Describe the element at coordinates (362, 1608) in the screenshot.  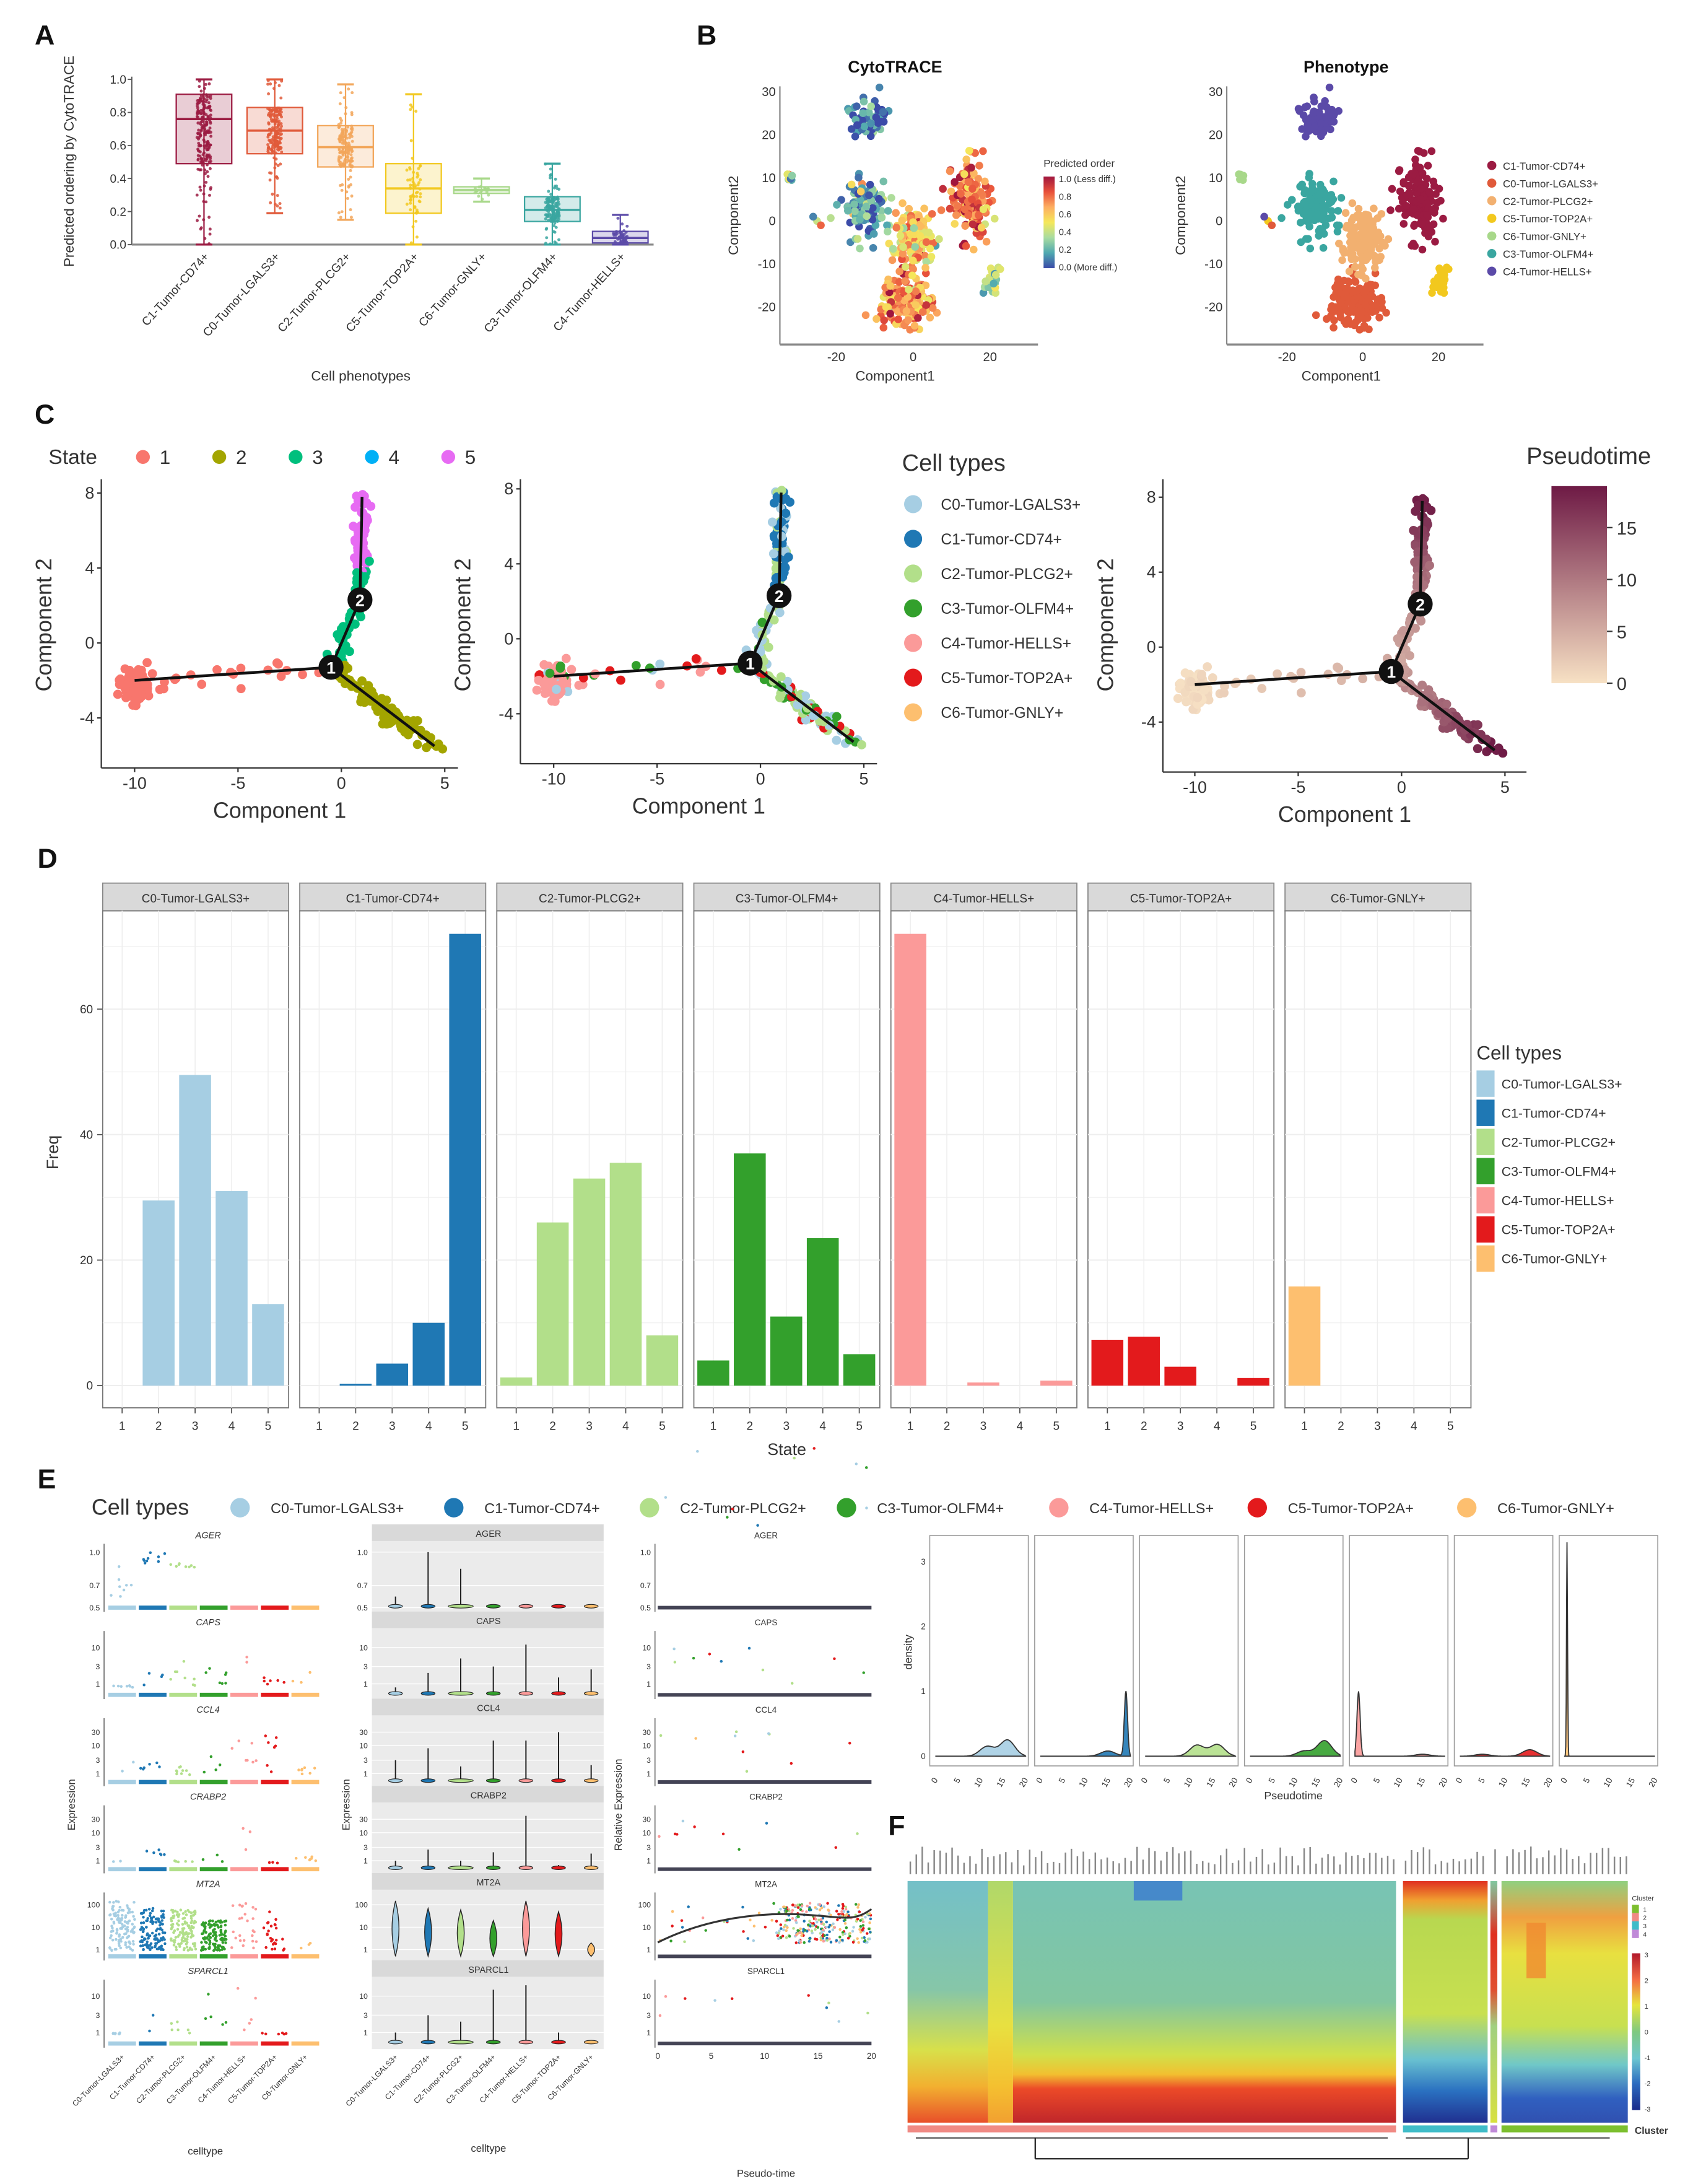
I see `y-tick-label: 0.5` at that location.